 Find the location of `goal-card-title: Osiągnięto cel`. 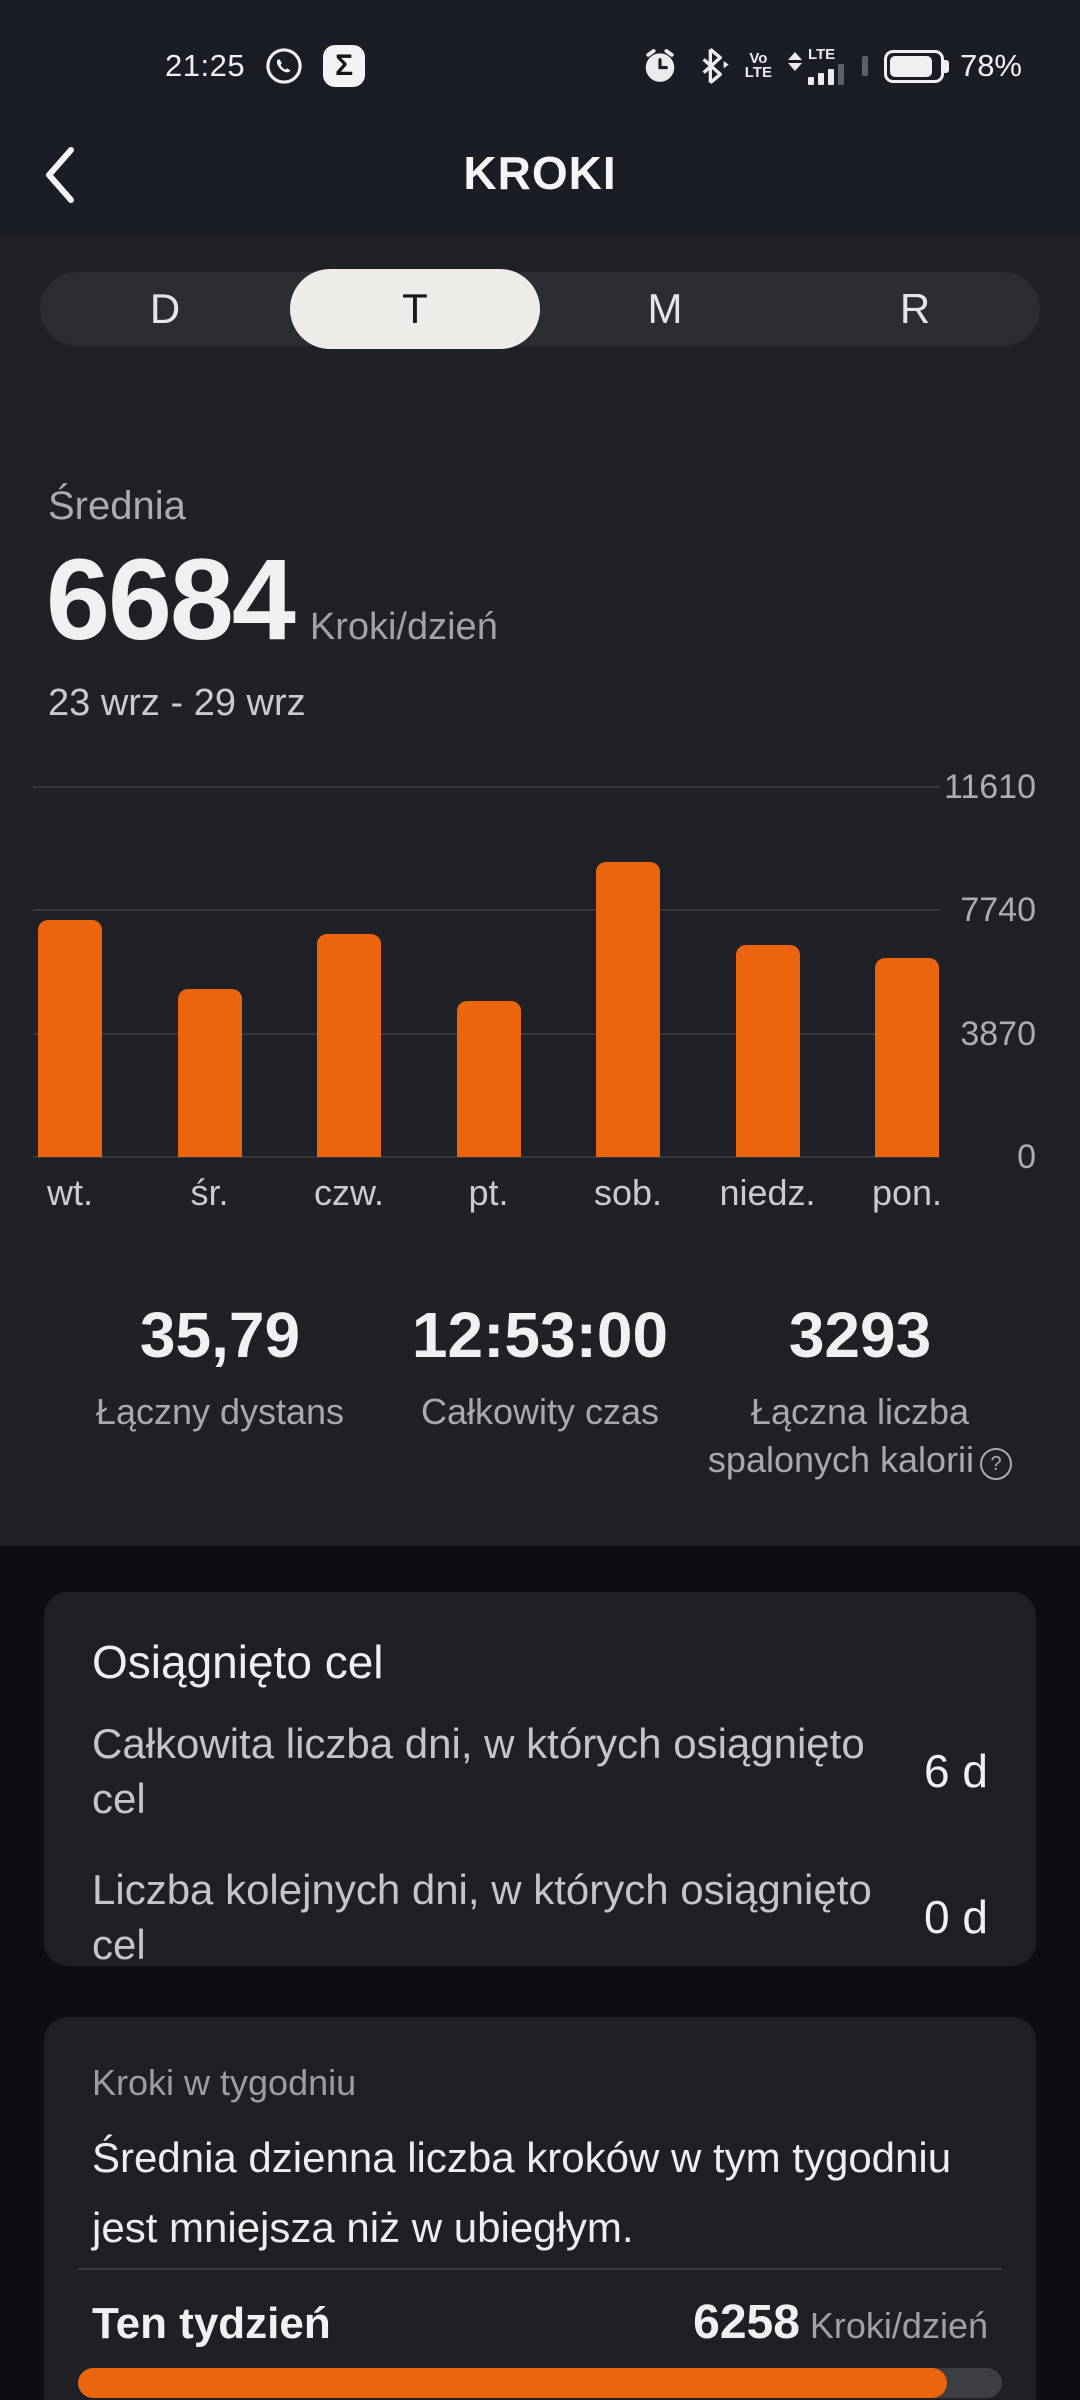

goal-card-title: Osiągnięto cel is located at coordinates (238, 1662).